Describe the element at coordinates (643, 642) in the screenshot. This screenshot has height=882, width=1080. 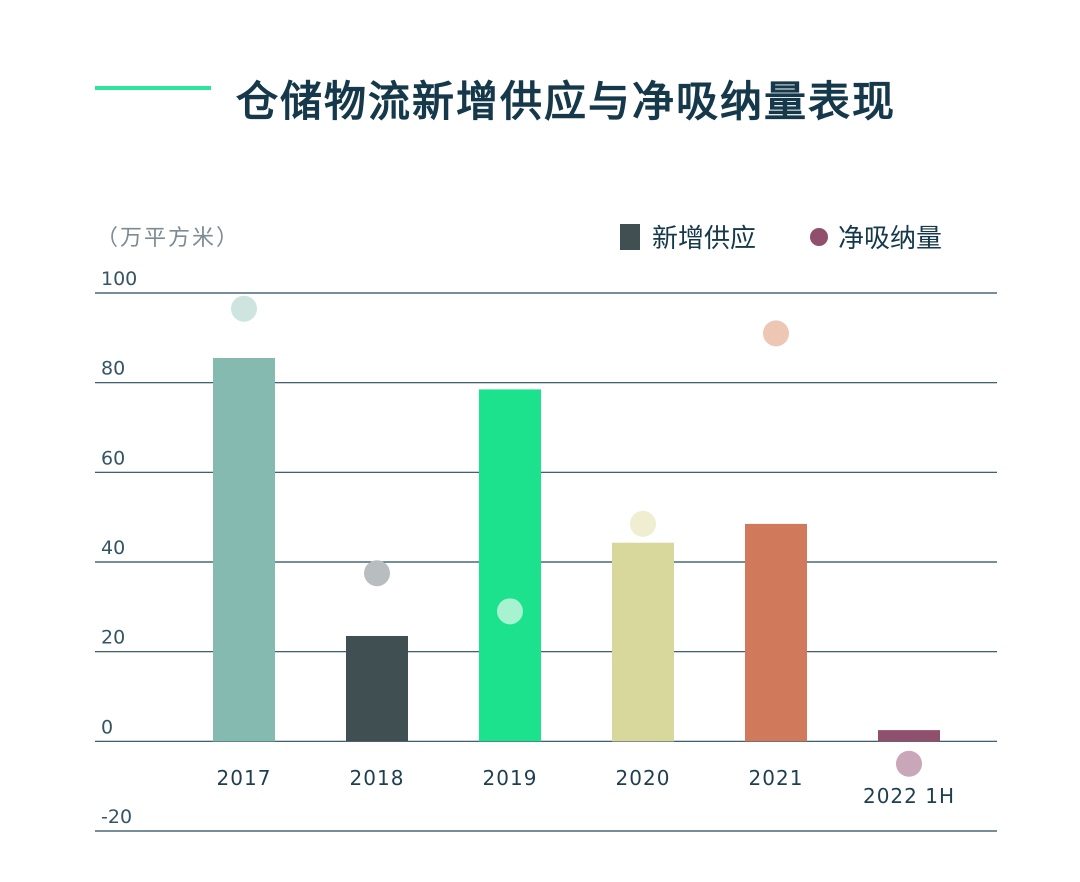
I see `bar-2020` at that location.